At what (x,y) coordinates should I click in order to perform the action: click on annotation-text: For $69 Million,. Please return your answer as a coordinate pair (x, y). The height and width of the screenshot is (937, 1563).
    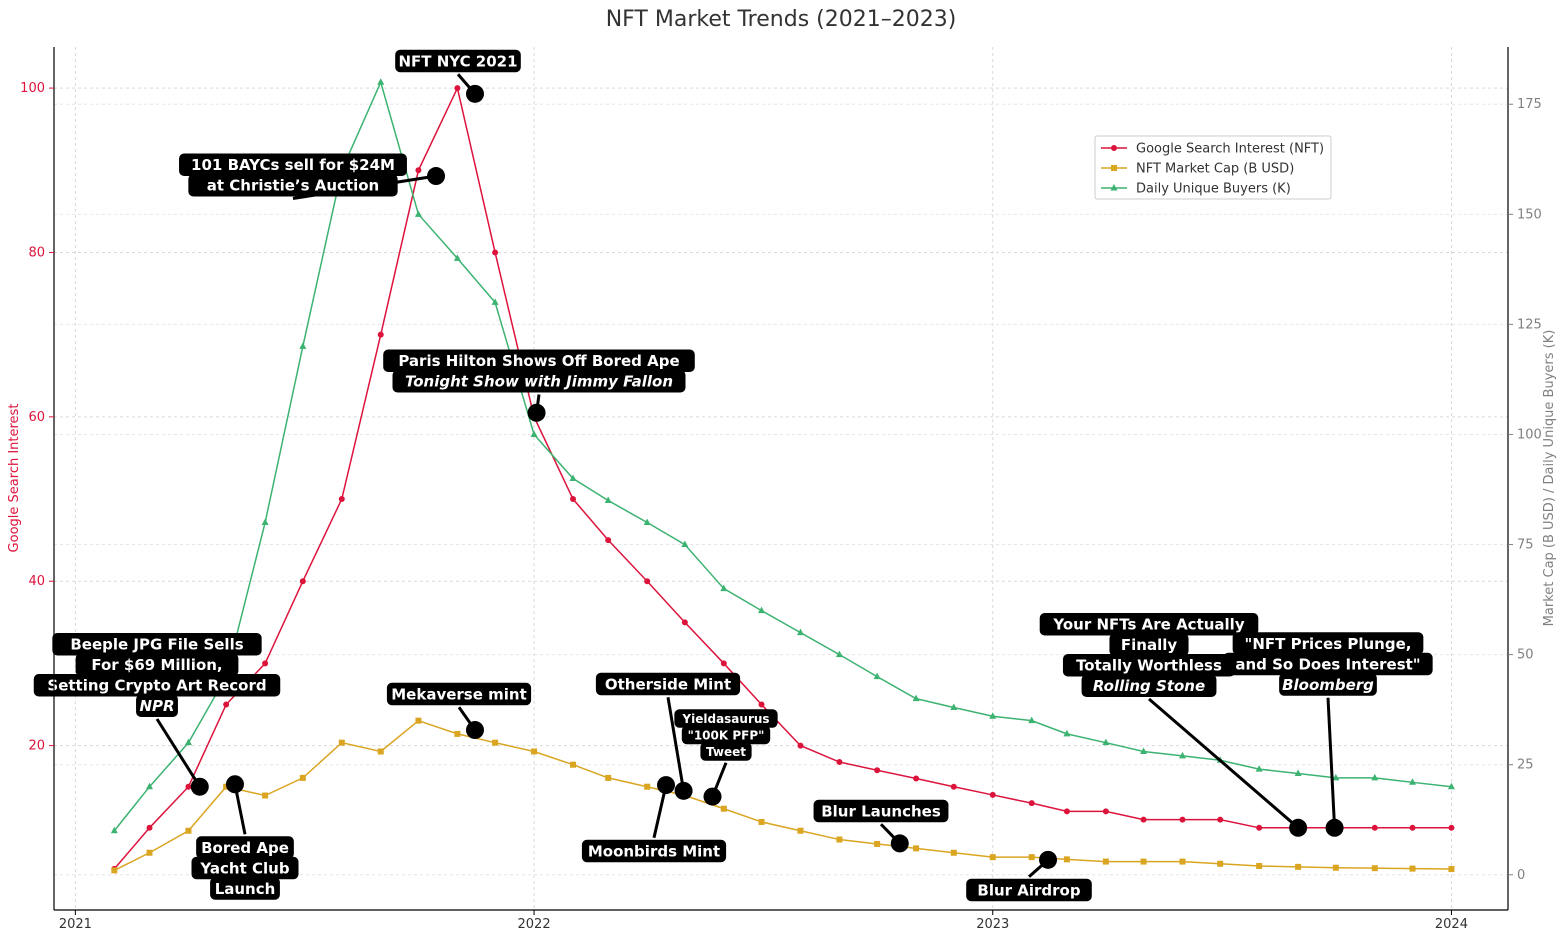
    Looking at the image, I should click on (156, 665).